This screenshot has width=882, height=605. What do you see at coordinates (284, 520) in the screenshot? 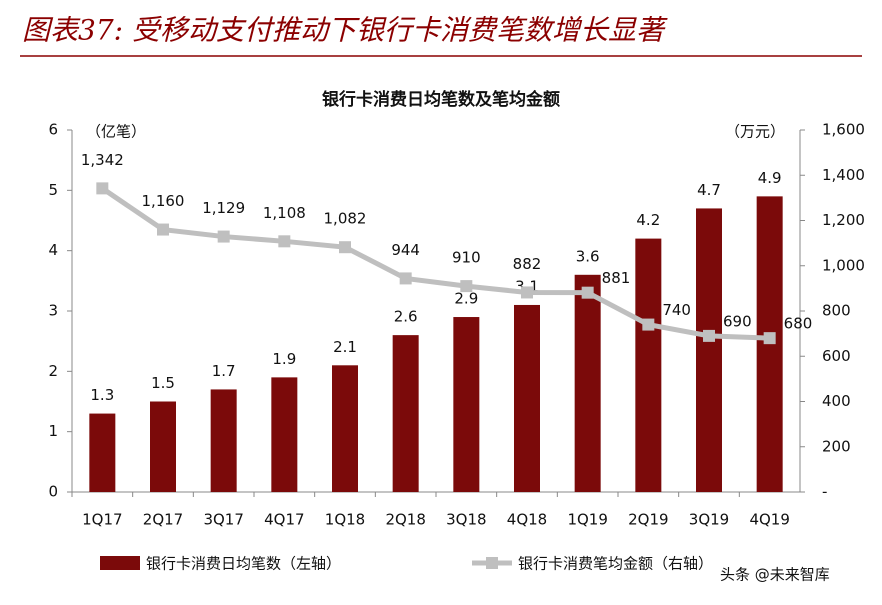
I see `x-tick-label: 4Q17` at bounding box center [284, 520].